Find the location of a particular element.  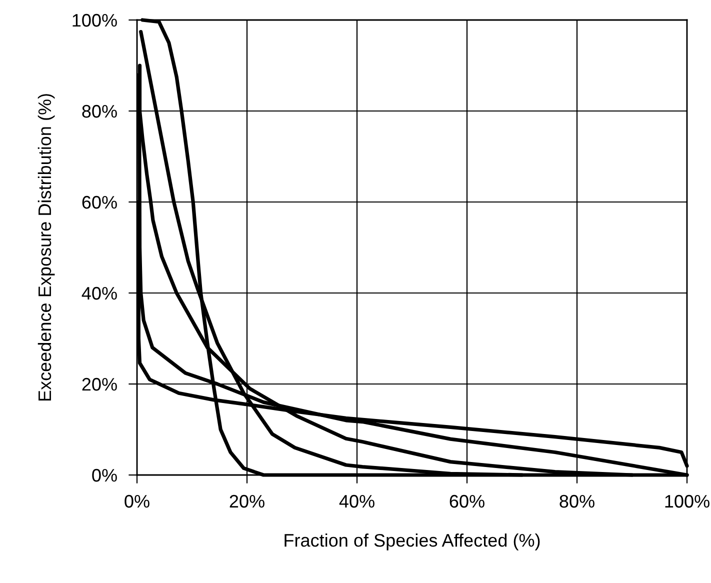

y-axis-title: Exceedence Exposure Distribution (%) is located at coordinates (46, 247).